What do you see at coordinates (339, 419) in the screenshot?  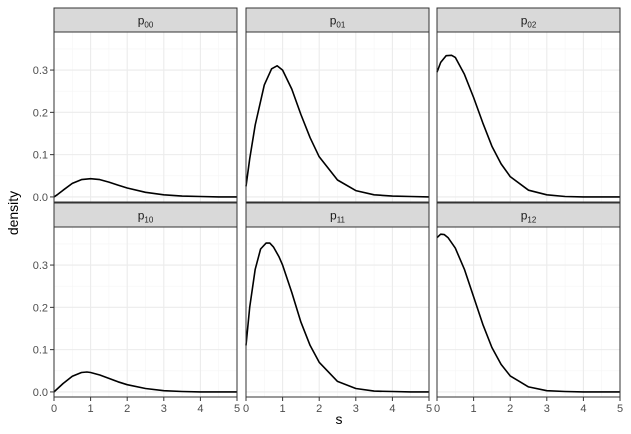 I see `x-axis-title: s` at bounding box center [339, 419].